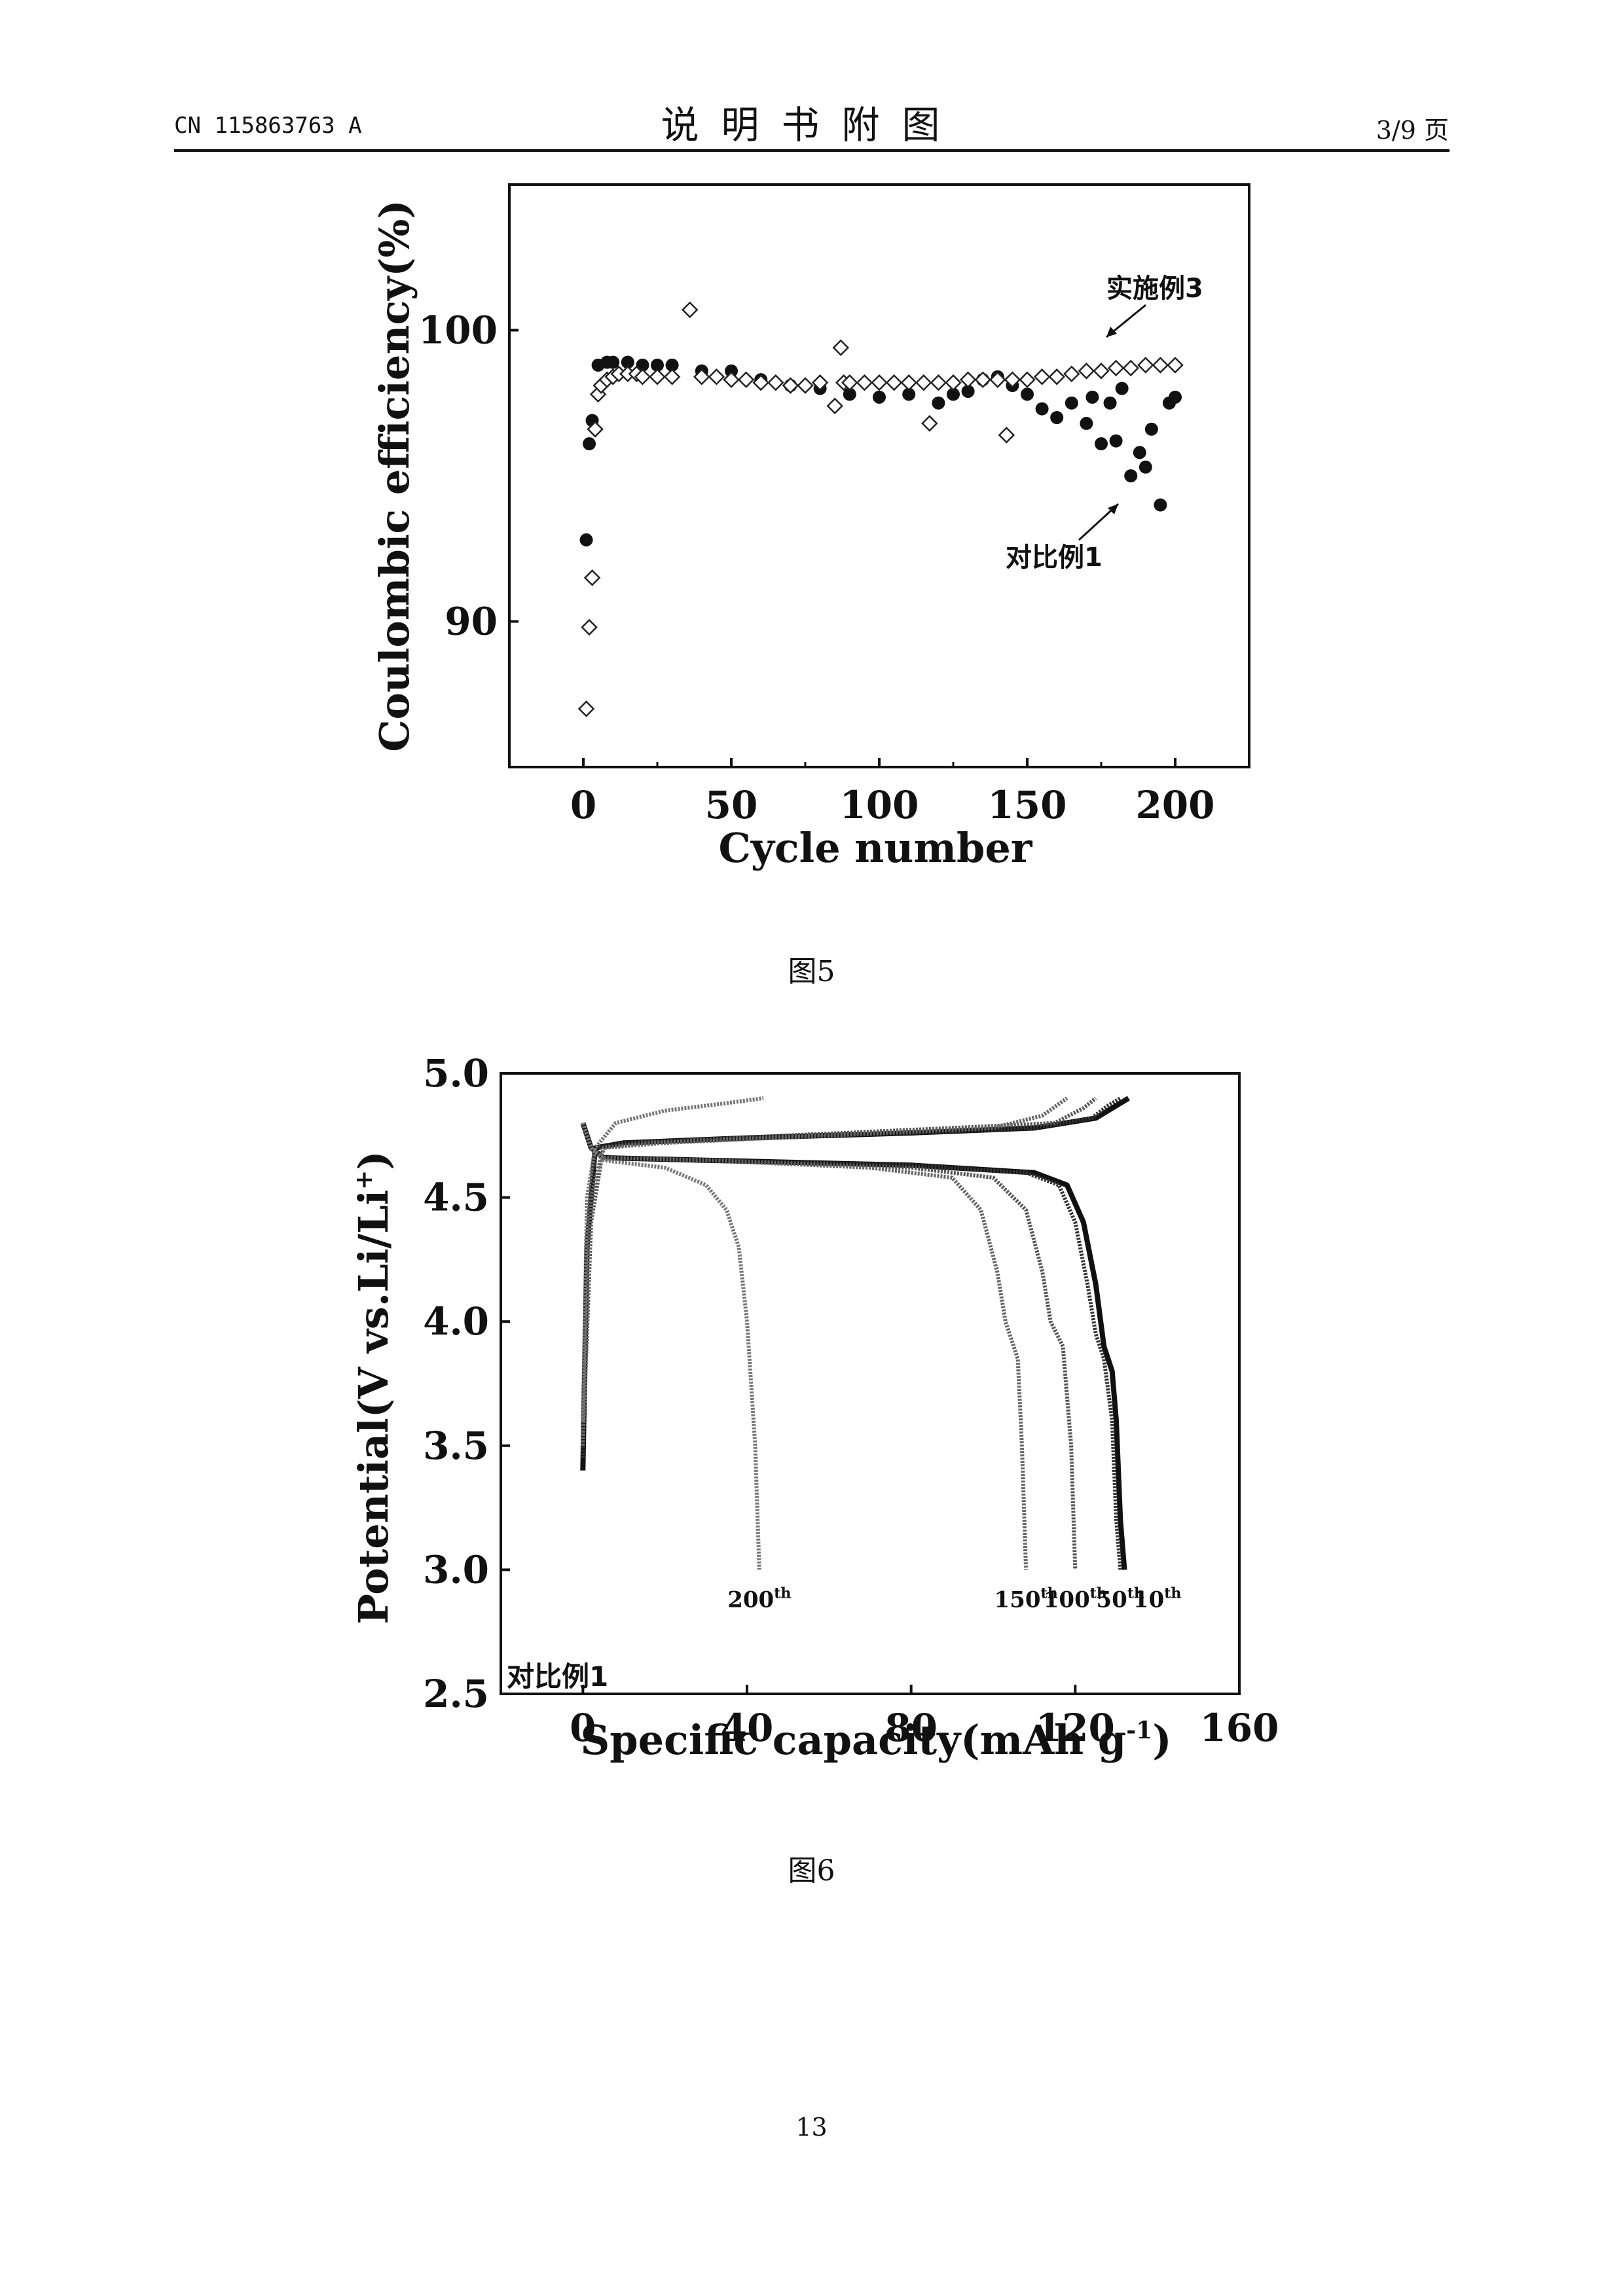  I want to click on curve-10th-charge, so click(855, 1283).